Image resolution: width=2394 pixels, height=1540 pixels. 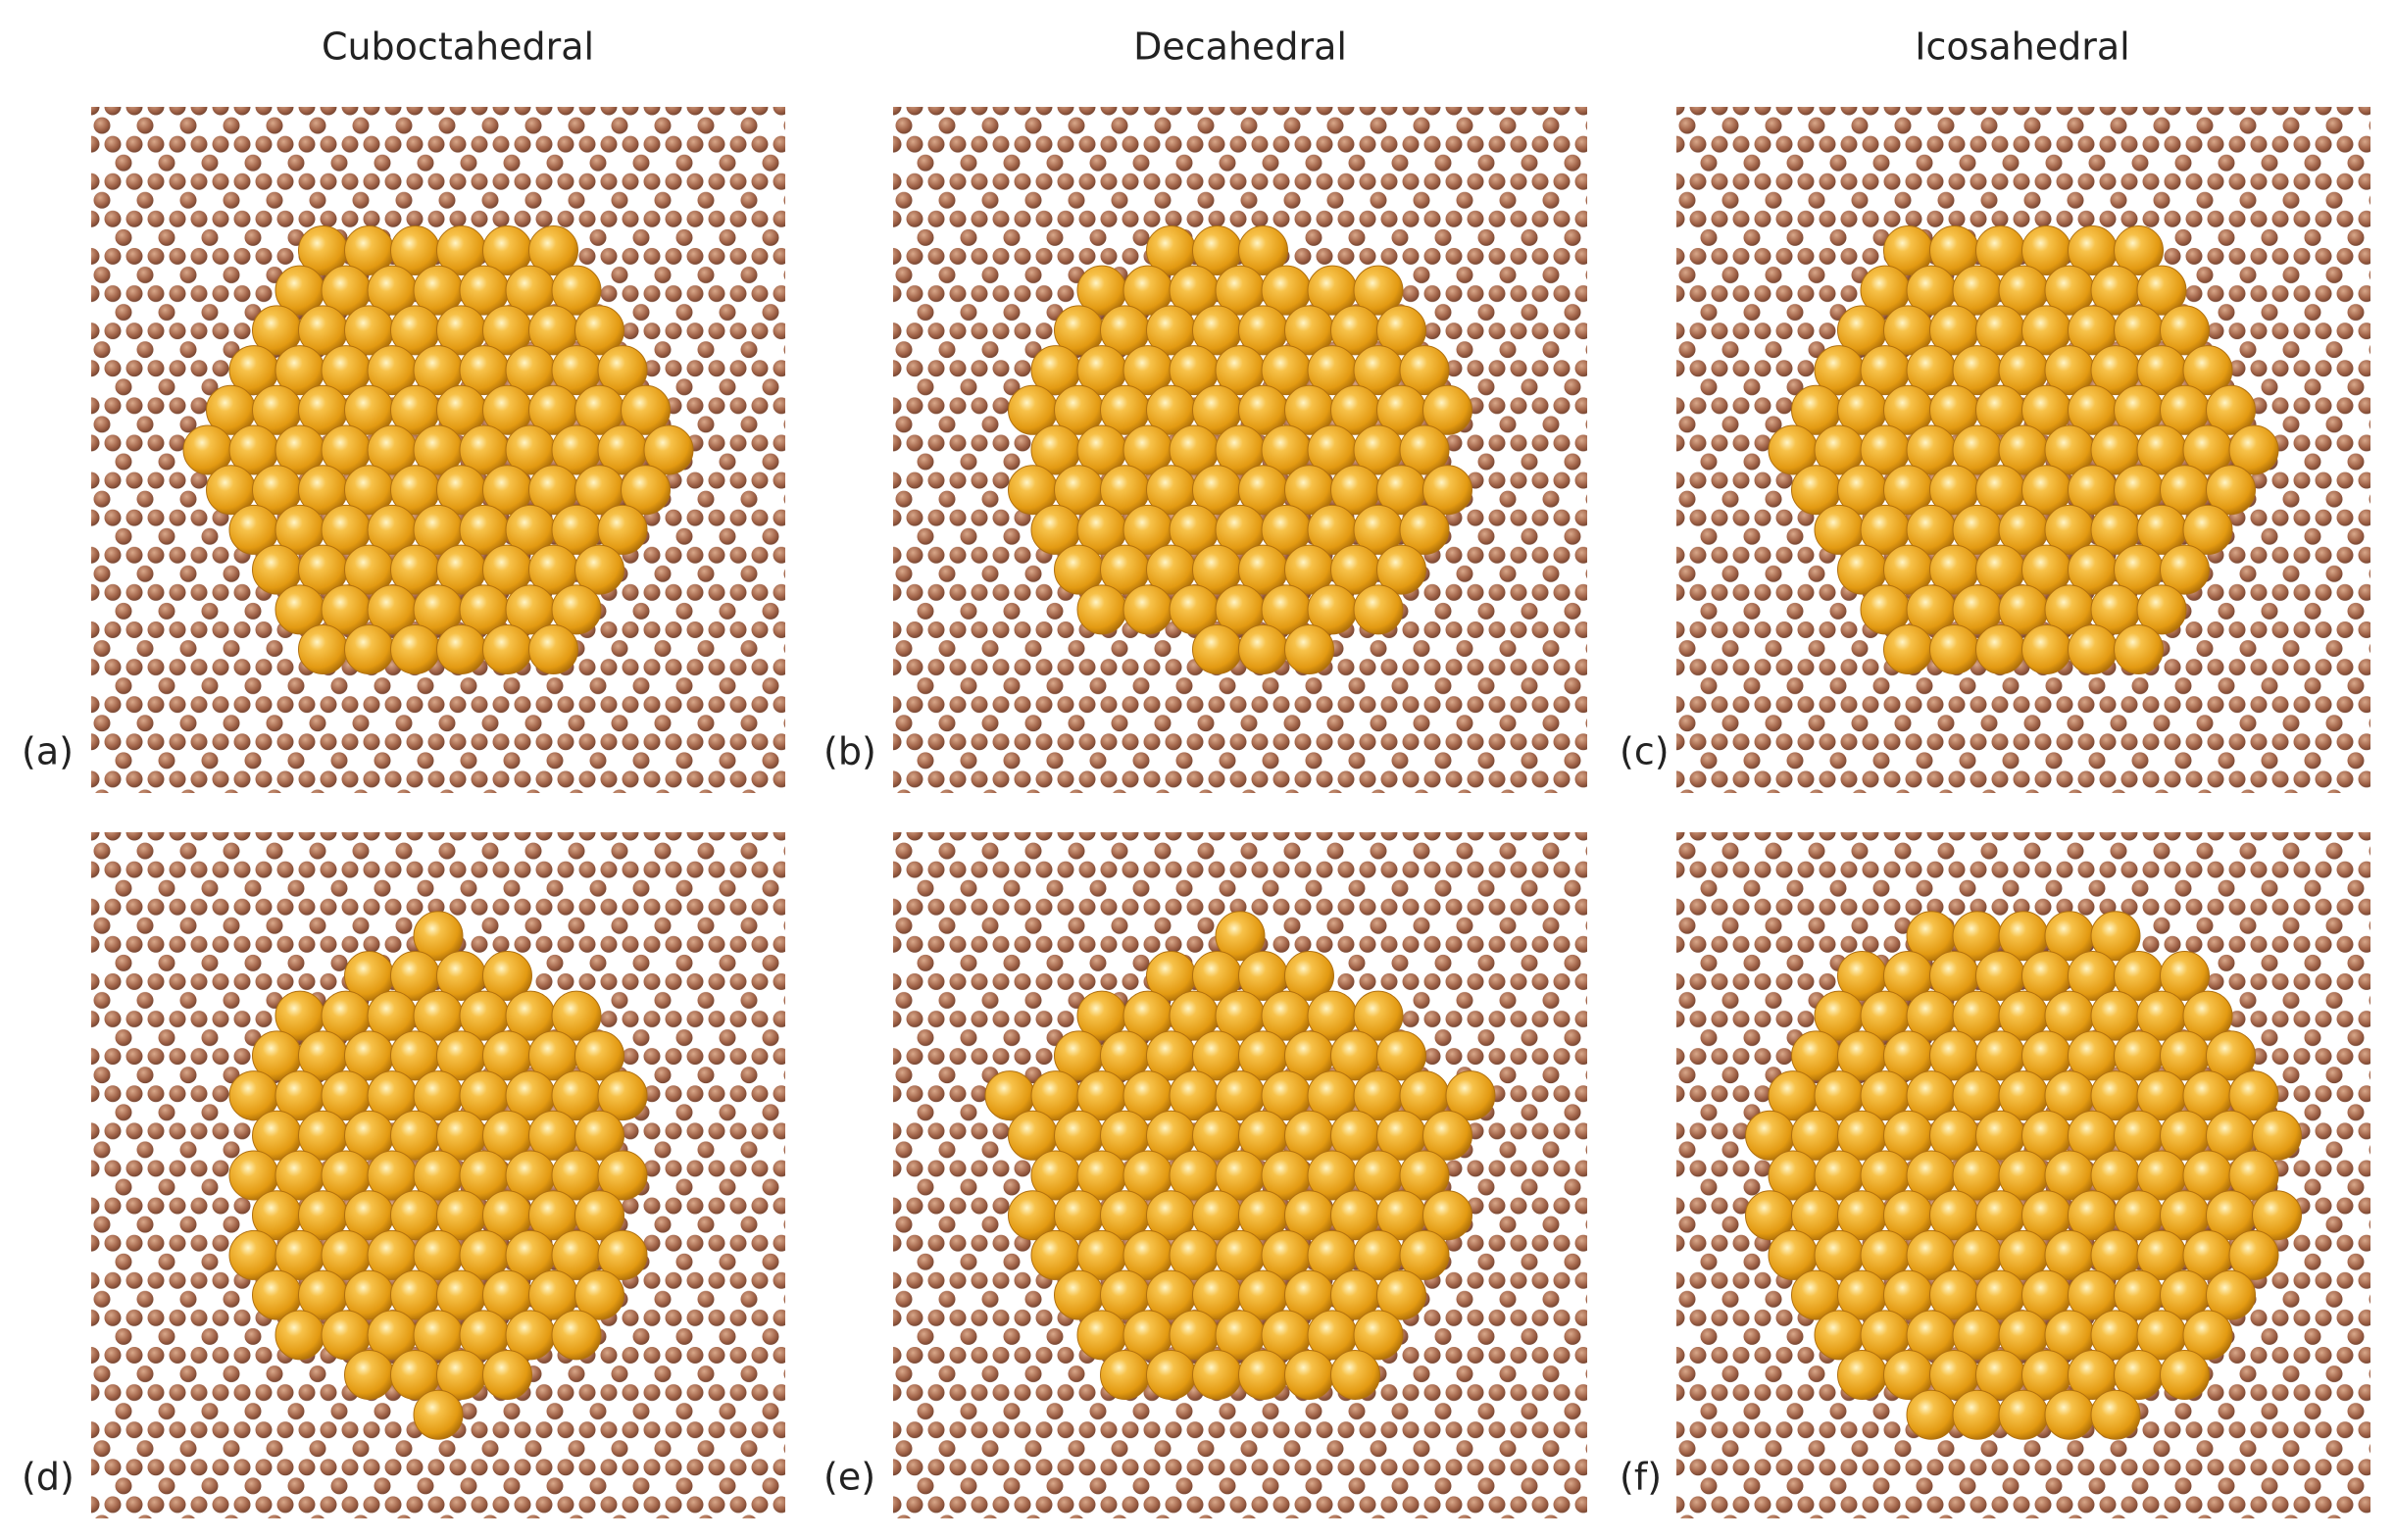 What do you see at coordinates (458, 47) in the screenshot?
I see `column-title: Cuboctahedral` at bounding box center [458, 47].